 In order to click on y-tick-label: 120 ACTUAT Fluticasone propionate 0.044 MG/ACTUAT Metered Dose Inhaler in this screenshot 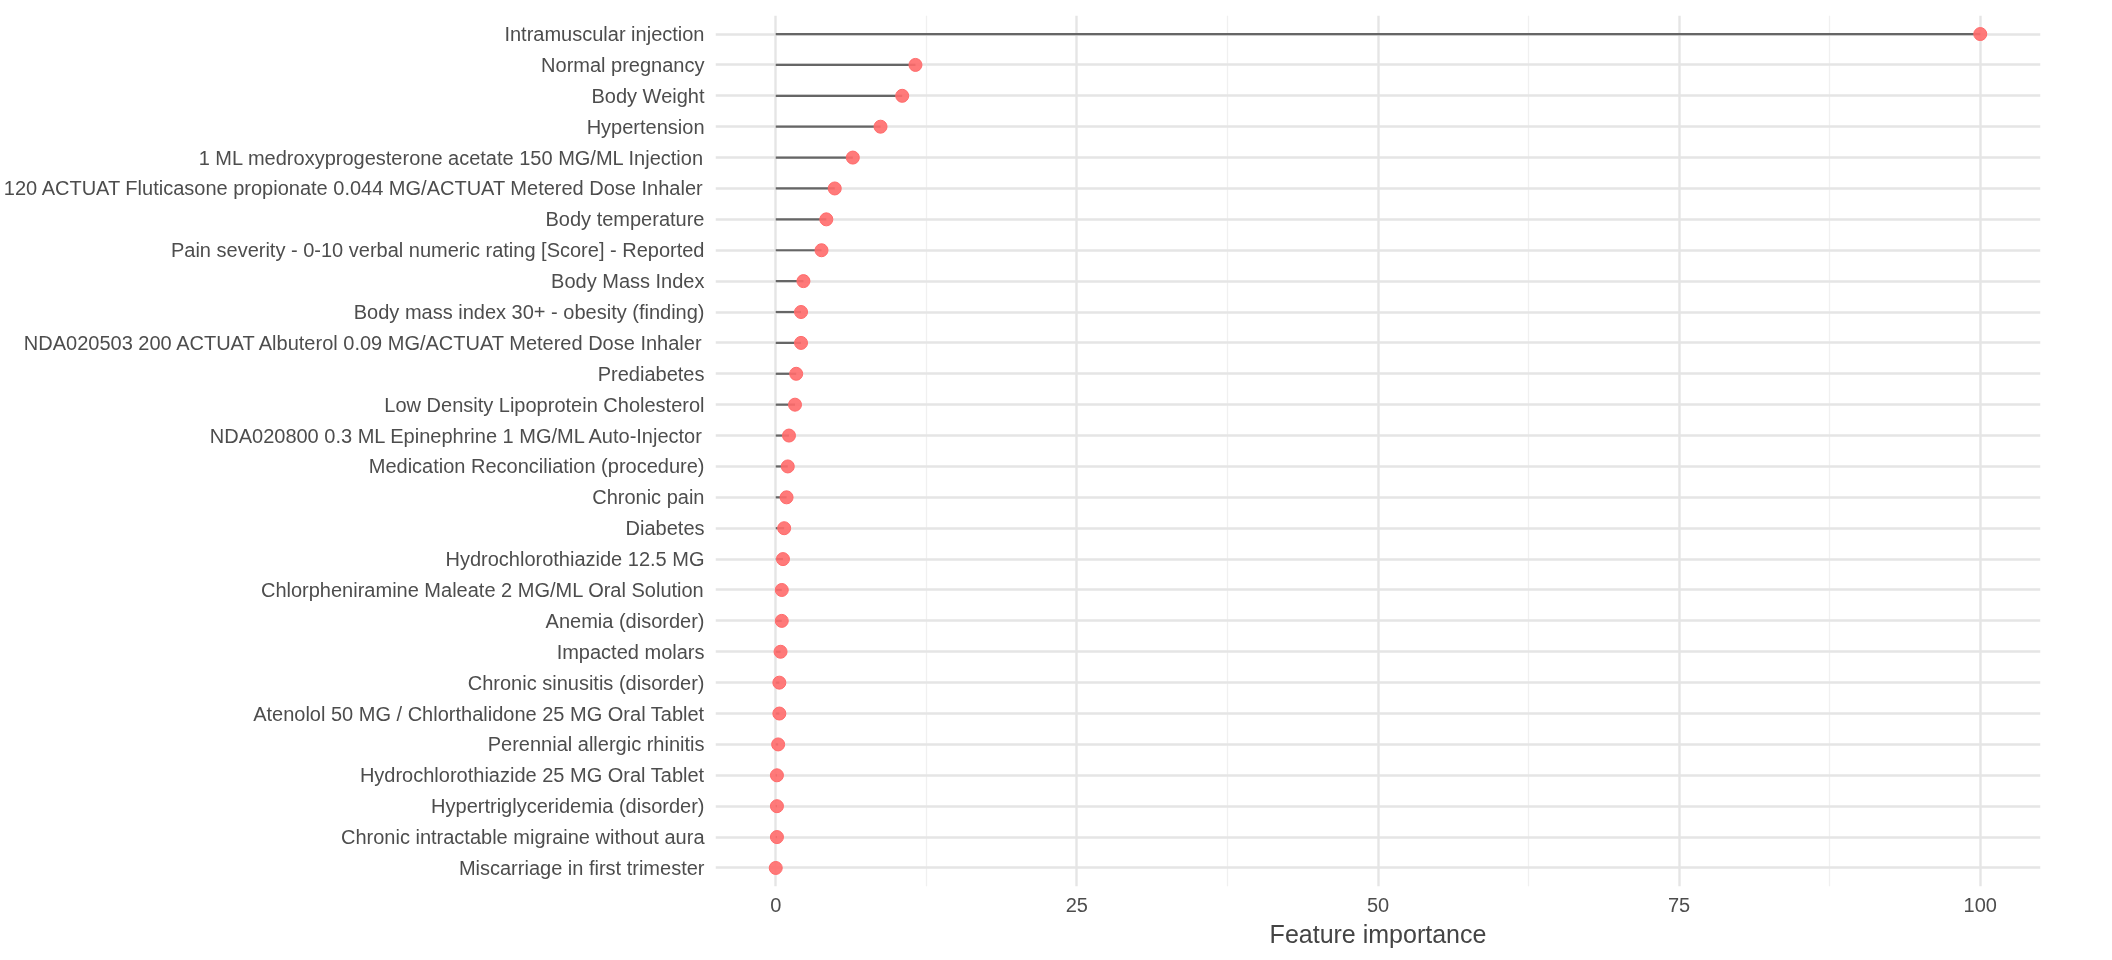, I will do `click(353, 188)`.